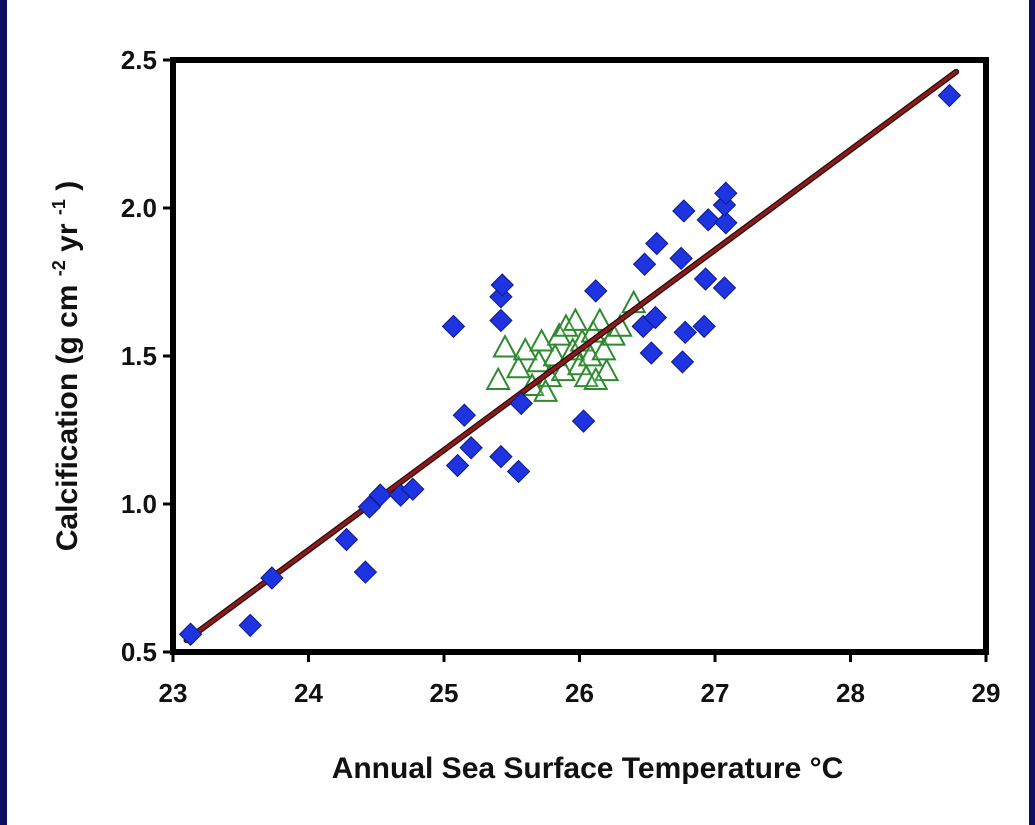  I want to click on y-axis-ticks: 0.5 1.0 1.5 2.0 2.5, so click(147, 356).